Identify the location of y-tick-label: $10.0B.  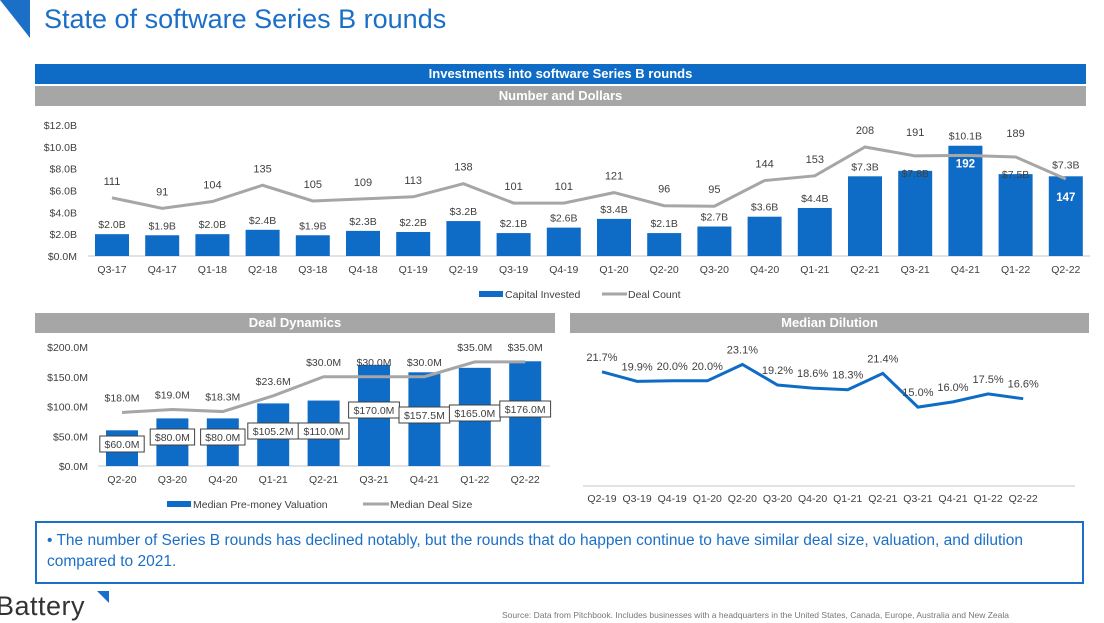
(60, 148).